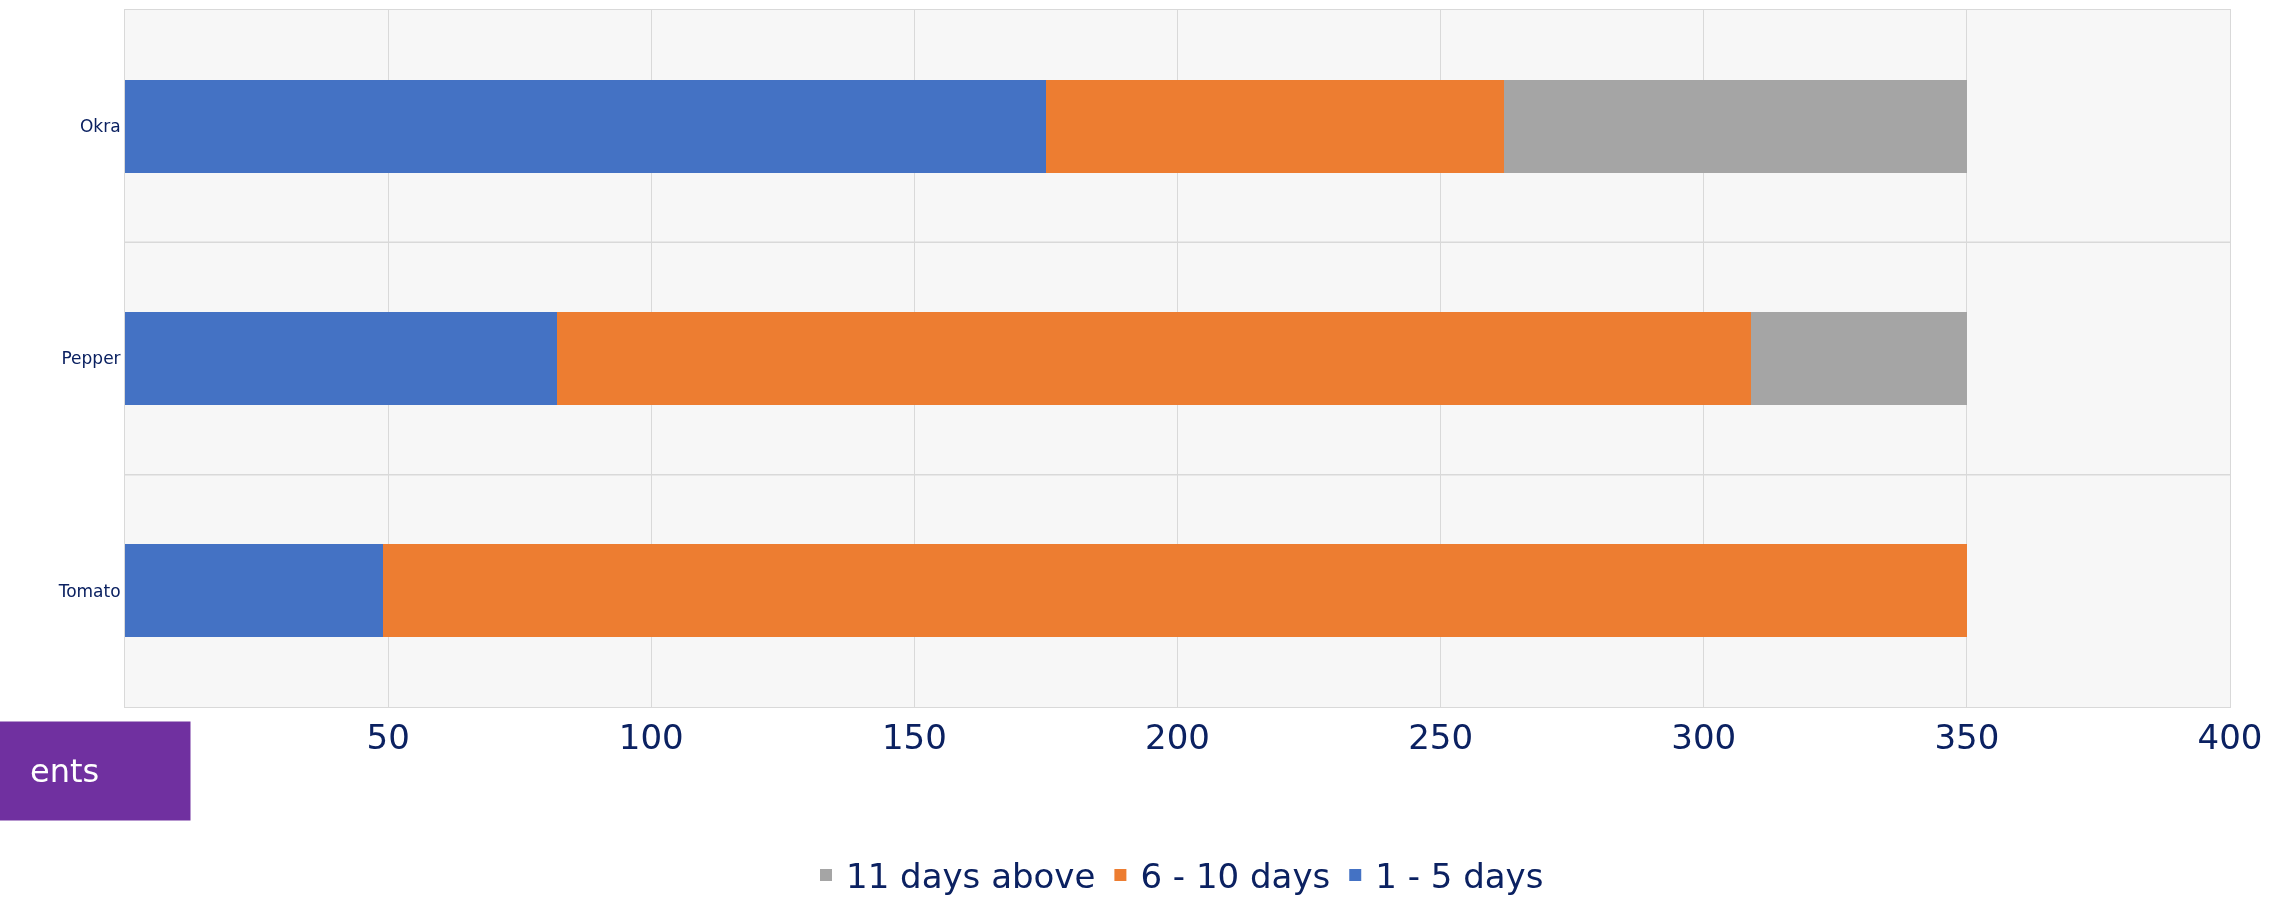 The image size is (2290, 915). What do you see at coordinates (1704, 736) in the screenshot?
I see `x-tick-label: 300` at bounding box center [1704, 736].